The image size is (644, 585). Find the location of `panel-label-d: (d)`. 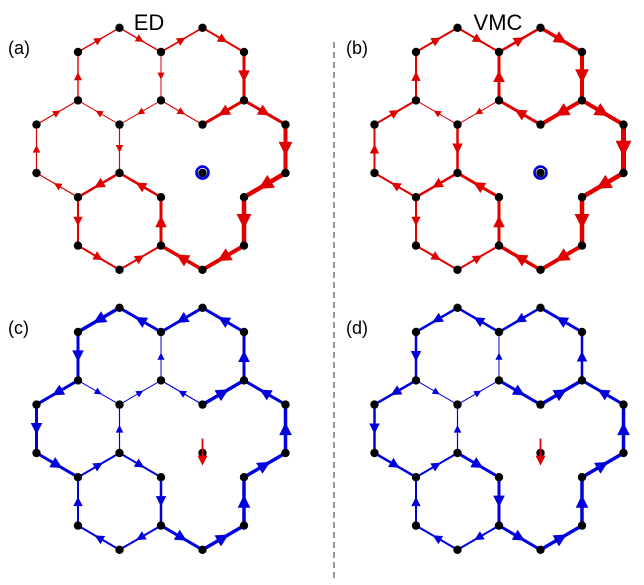

panel-label-d: (d) is located at coordinates (357, 328).